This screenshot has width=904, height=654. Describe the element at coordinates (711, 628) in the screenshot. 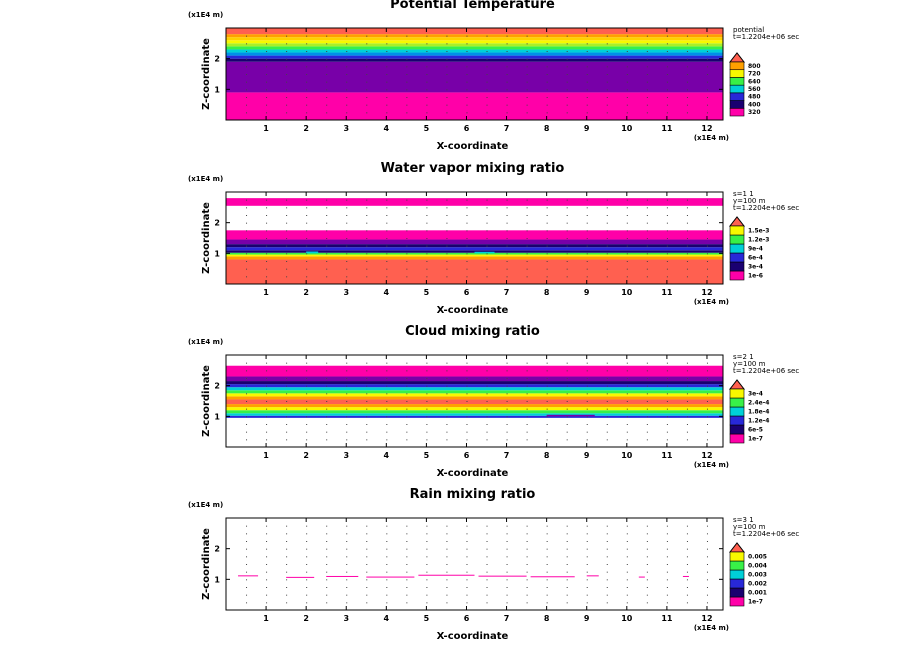

I see `x-unit-label: (x1E4 m)` at that location.